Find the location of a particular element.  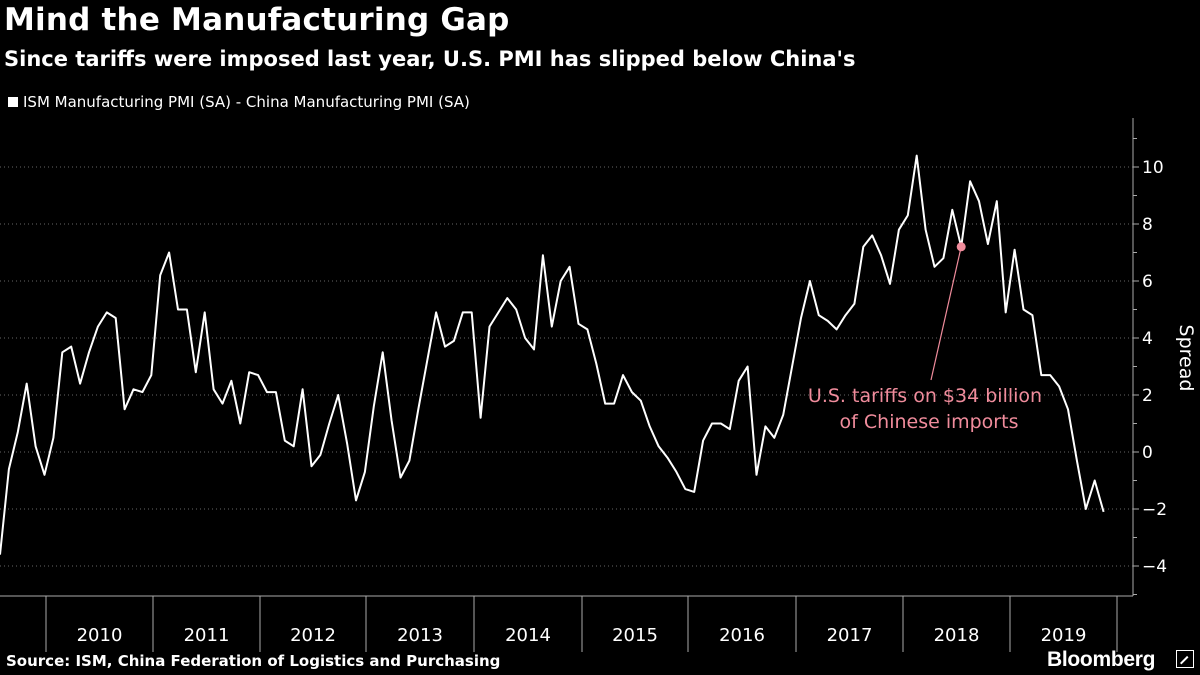

legend-swatch is located at coordinates (13, 102).